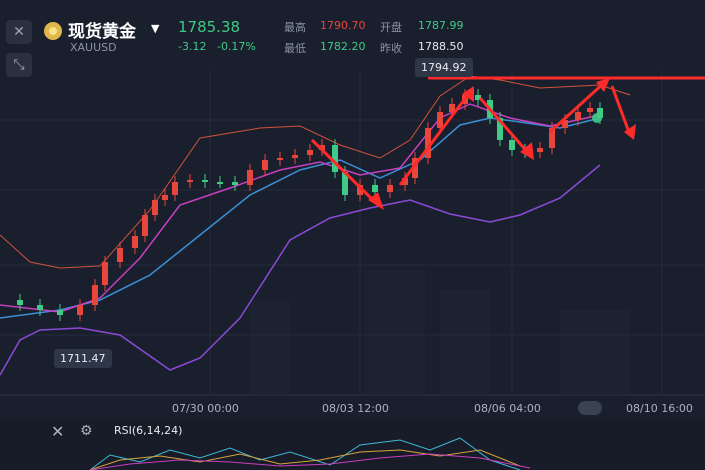 The image size is (705, 470). What do you see at coordinates (441, 25) in the screenshot?
I see `open-value: 1787.99` at bounding box center [441, 25].